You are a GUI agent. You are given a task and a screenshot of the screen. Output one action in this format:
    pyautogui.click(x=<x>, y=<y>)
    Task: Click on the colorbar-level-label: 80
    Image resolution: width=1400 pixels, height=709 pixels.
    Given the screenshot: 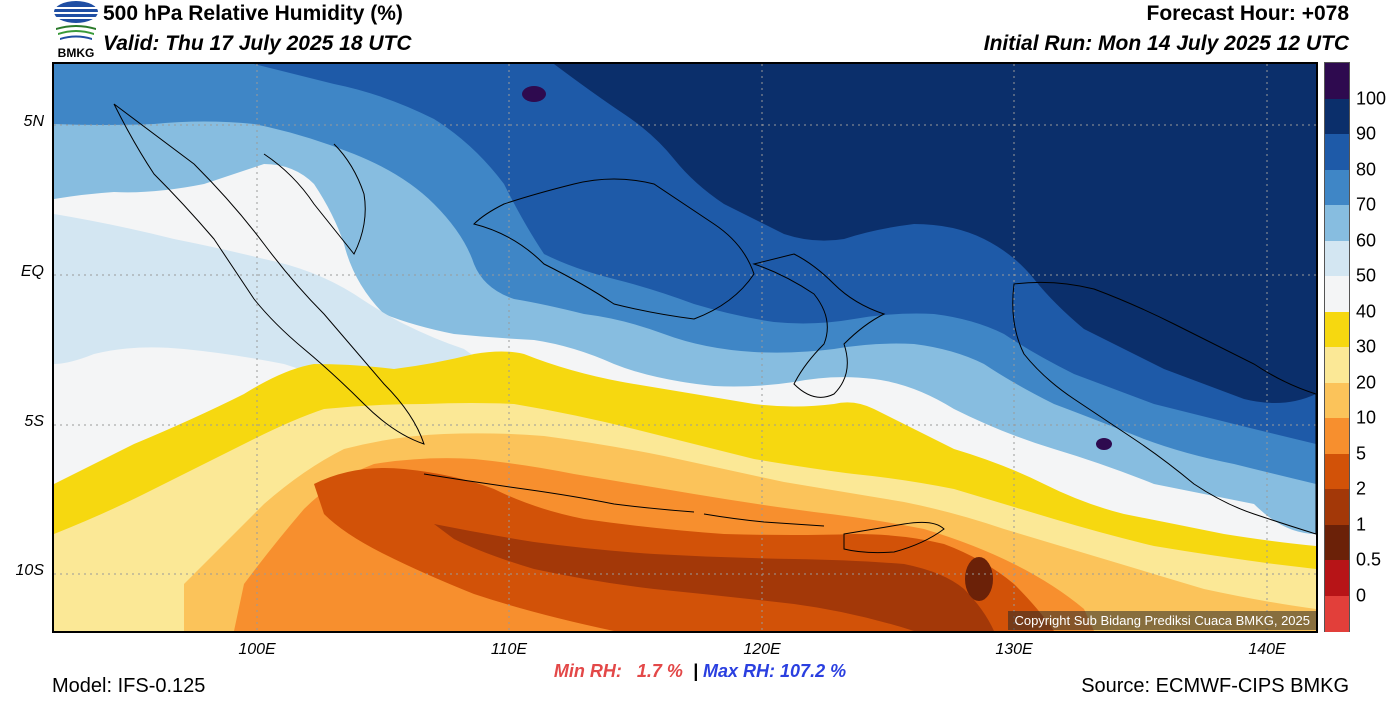 What is the action you would take?
    pyautogui.click(x=1366, y=169)
    